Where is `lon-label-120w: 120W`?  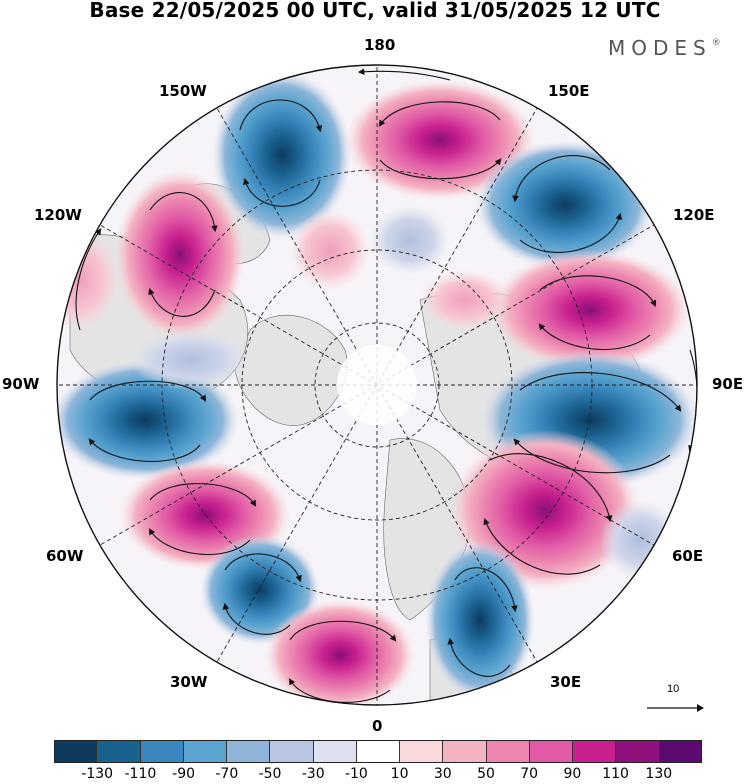
lon-label-120w: 120W is located at coordinates (58, 215).